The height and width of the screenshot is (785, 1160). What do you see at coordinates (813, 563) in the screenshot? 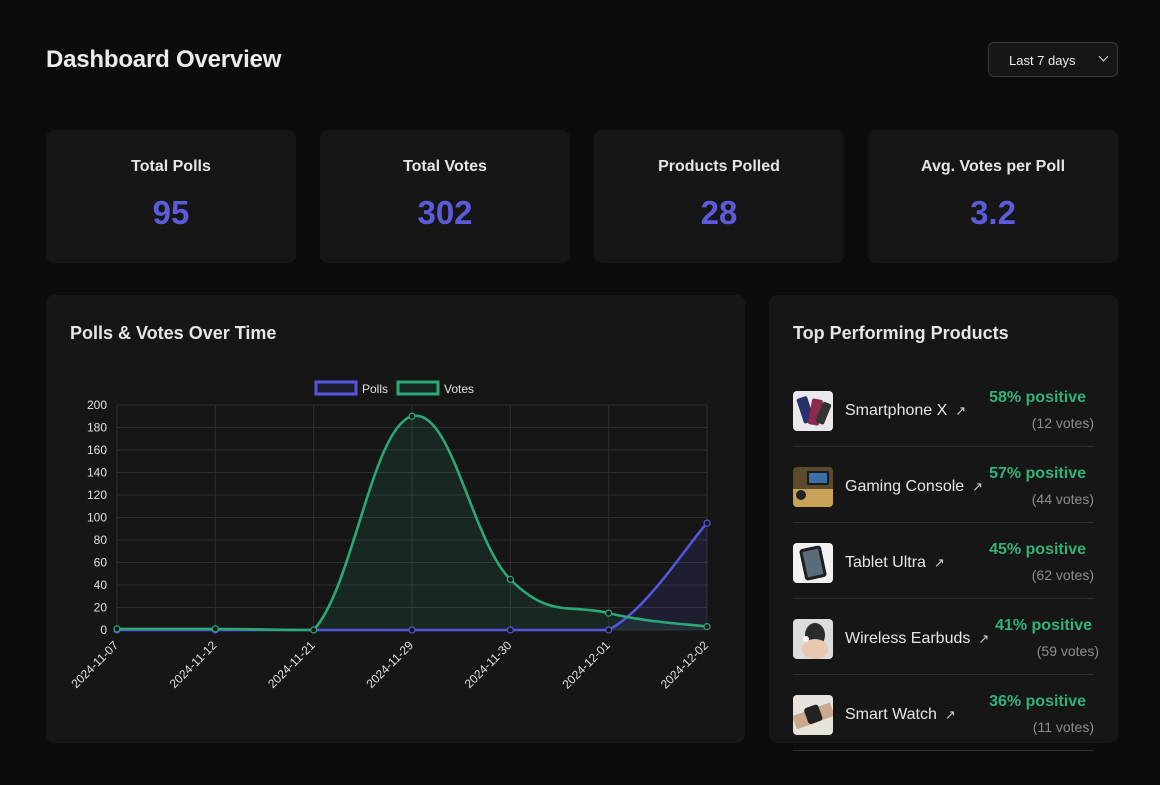
I see `tablet-thumbnail` at bounding box center [813, 563].